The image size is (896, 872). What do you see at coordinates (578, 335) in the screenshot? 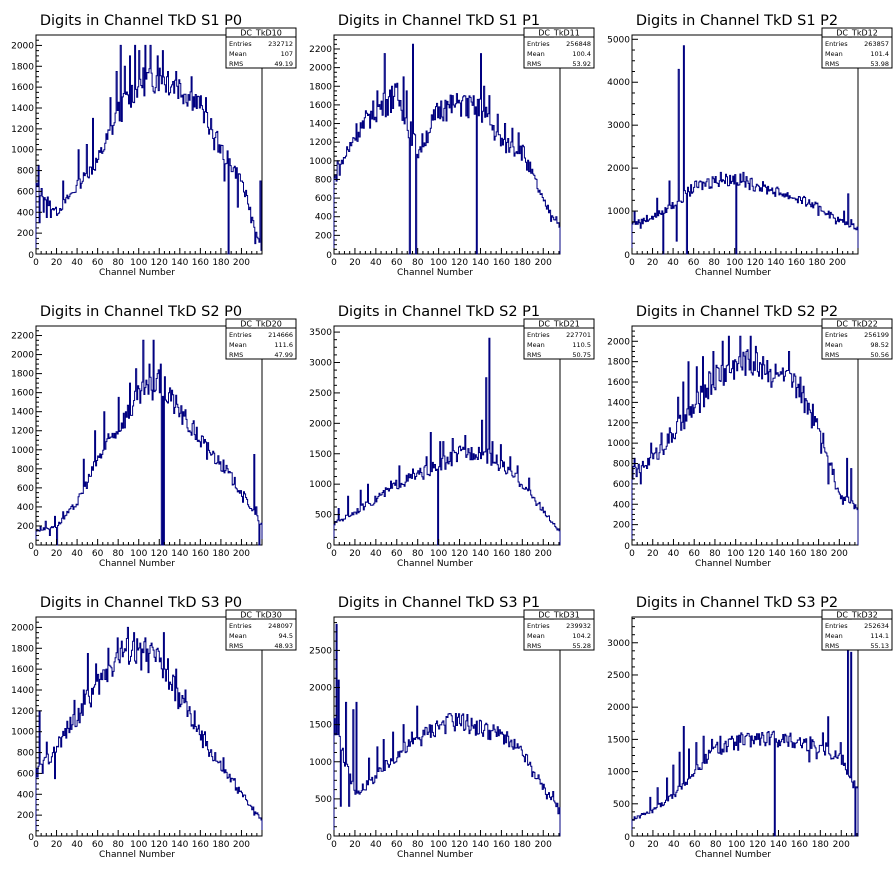
I see `stats-value-entries: 227701` at bounding box center [578, 335].